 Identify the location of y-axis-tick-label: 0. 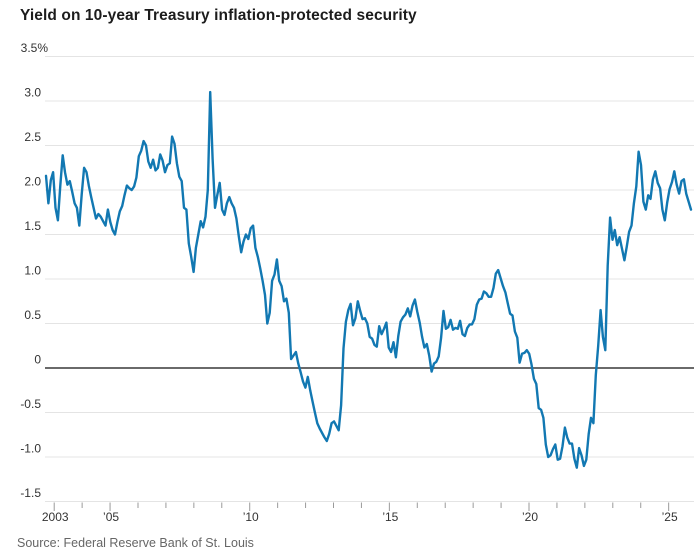
(37, 360).